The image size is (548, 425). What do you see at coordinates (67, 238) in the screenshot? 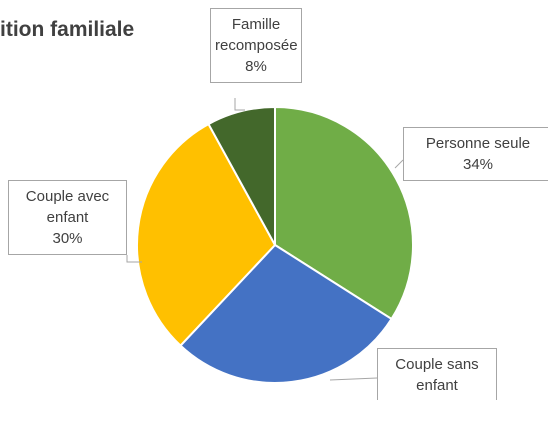
I see `label-value: 30%` at bounding box center [67, 238].